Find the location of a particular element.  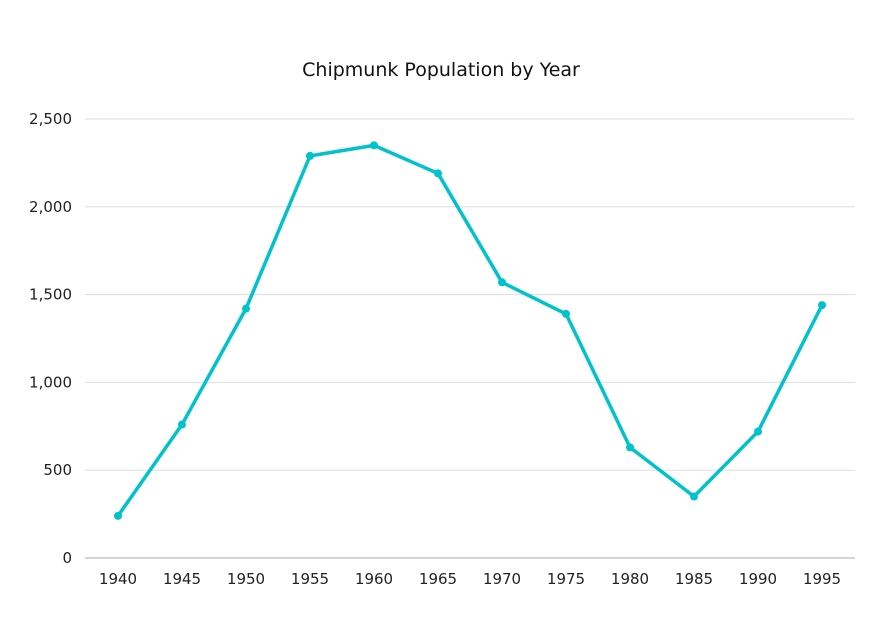

x-tick-label: 1995 is located at coordinates (822, 579).